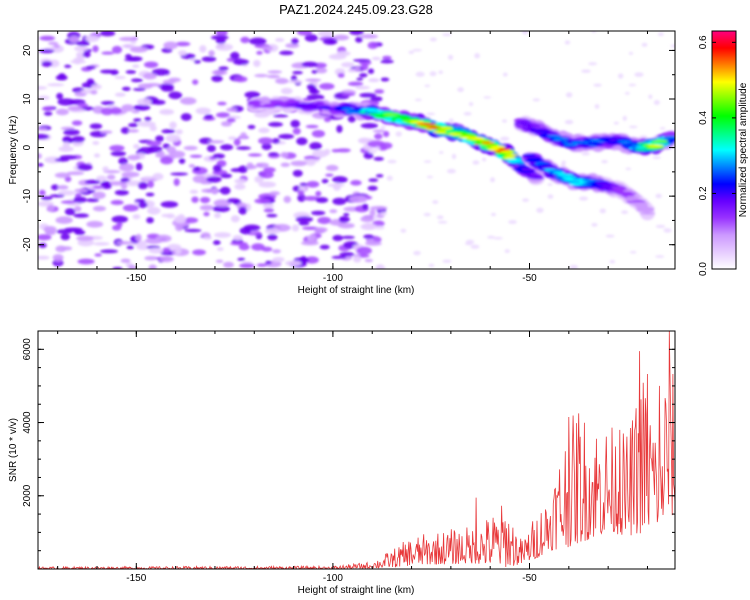  I want to click on colorbar-tick-label: 0.4, so click(703, 118).